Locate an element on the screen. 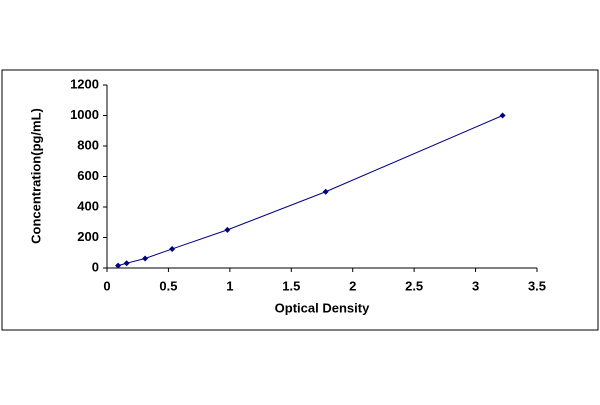 The image size is (600, 405). y-tick-label: 1000 is located at coordinates (84, 114).